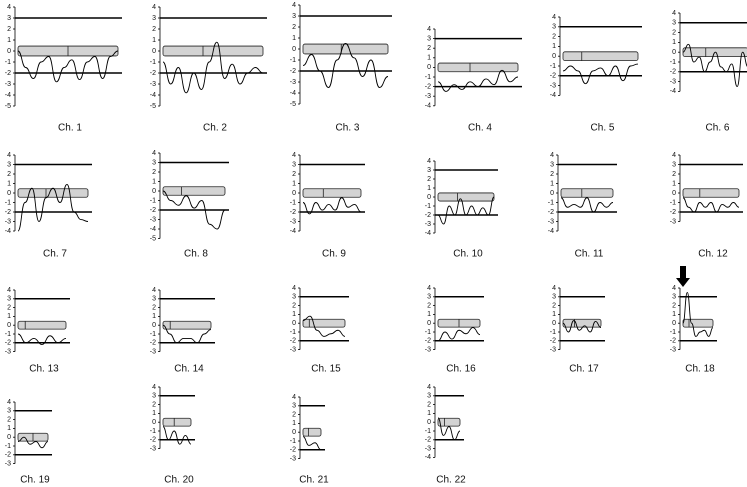 This screenshot has height=487, width=747. Describe the element at coordinates (468, 254) in the screenshot. I see `chart-title: Ch. 10` at that location.